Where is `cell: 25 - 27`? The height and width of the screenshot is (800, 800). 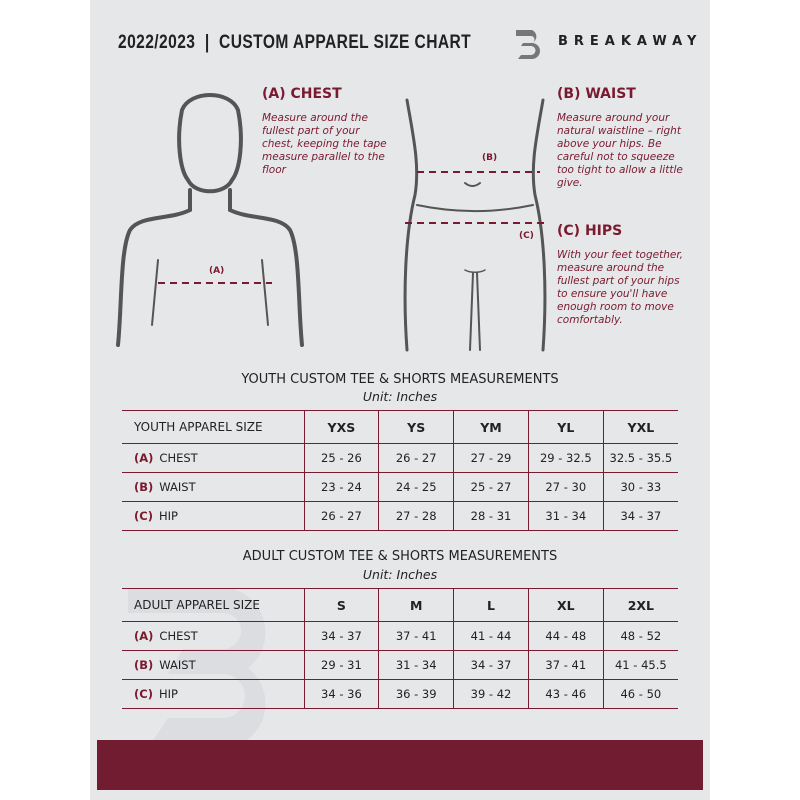 cell: 25 - 27 is located at coordinates (491, 487).